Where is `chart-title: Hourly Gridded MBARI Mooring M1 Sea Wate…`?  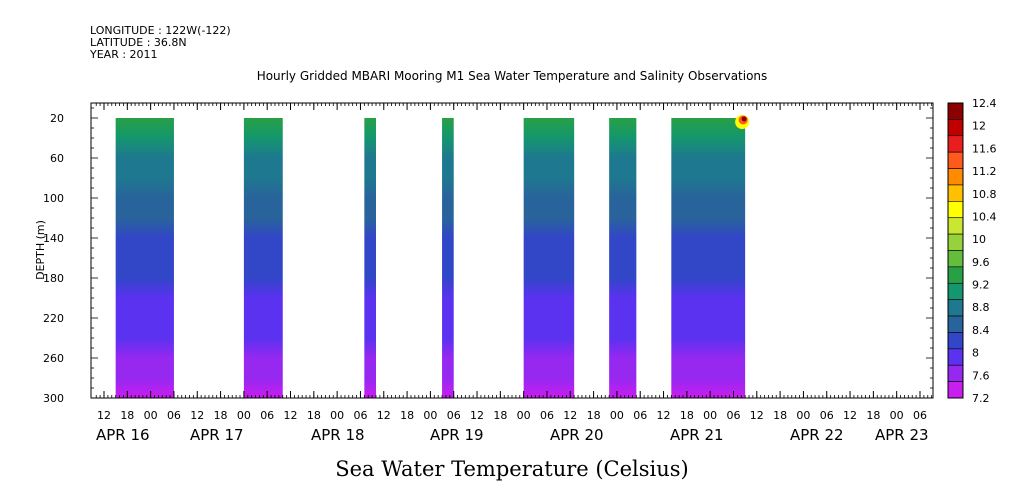 chart-title: Hourly Gridded MBARI Mooring M1 Sea Wate… is located at coordinates (512, 76).